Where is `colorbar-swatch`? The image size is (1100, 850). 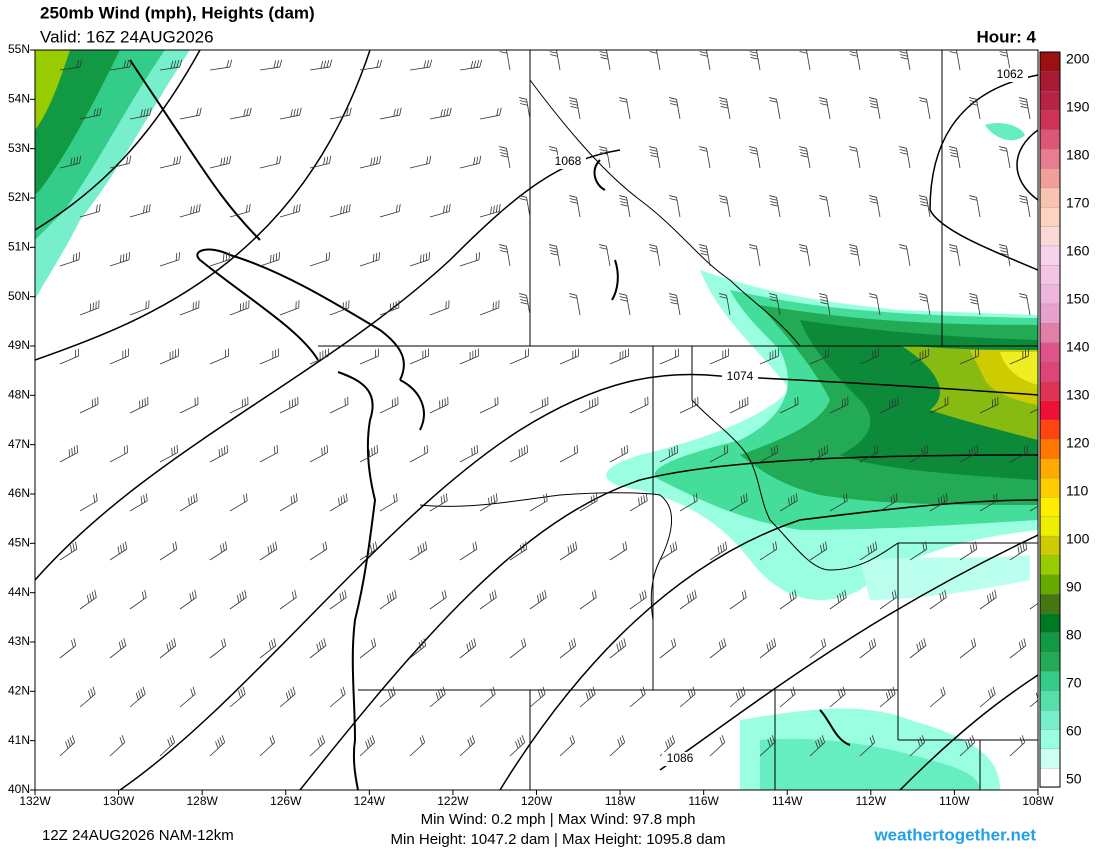 colorbar-swatch is located at coordinates (1050, 371).